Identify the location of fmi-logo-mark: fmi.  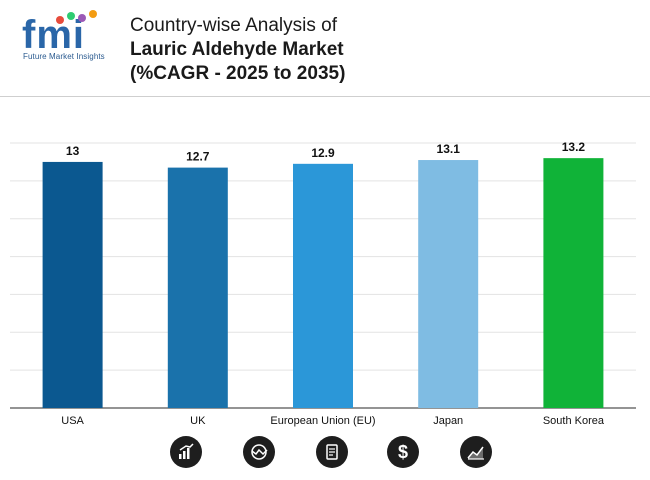
(59, 31).